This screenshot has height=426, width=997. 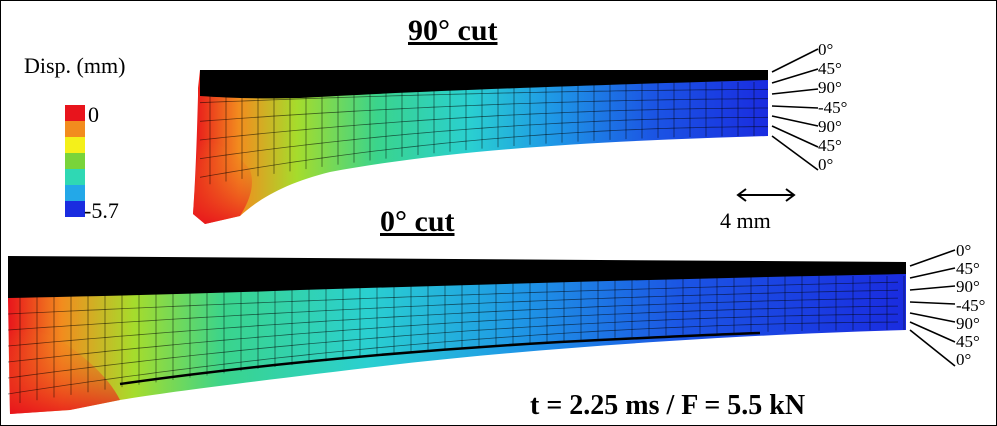 I want to click on status-label: t = 2.25 ms / F = 5.5 kN, so click(x=668, y=405).